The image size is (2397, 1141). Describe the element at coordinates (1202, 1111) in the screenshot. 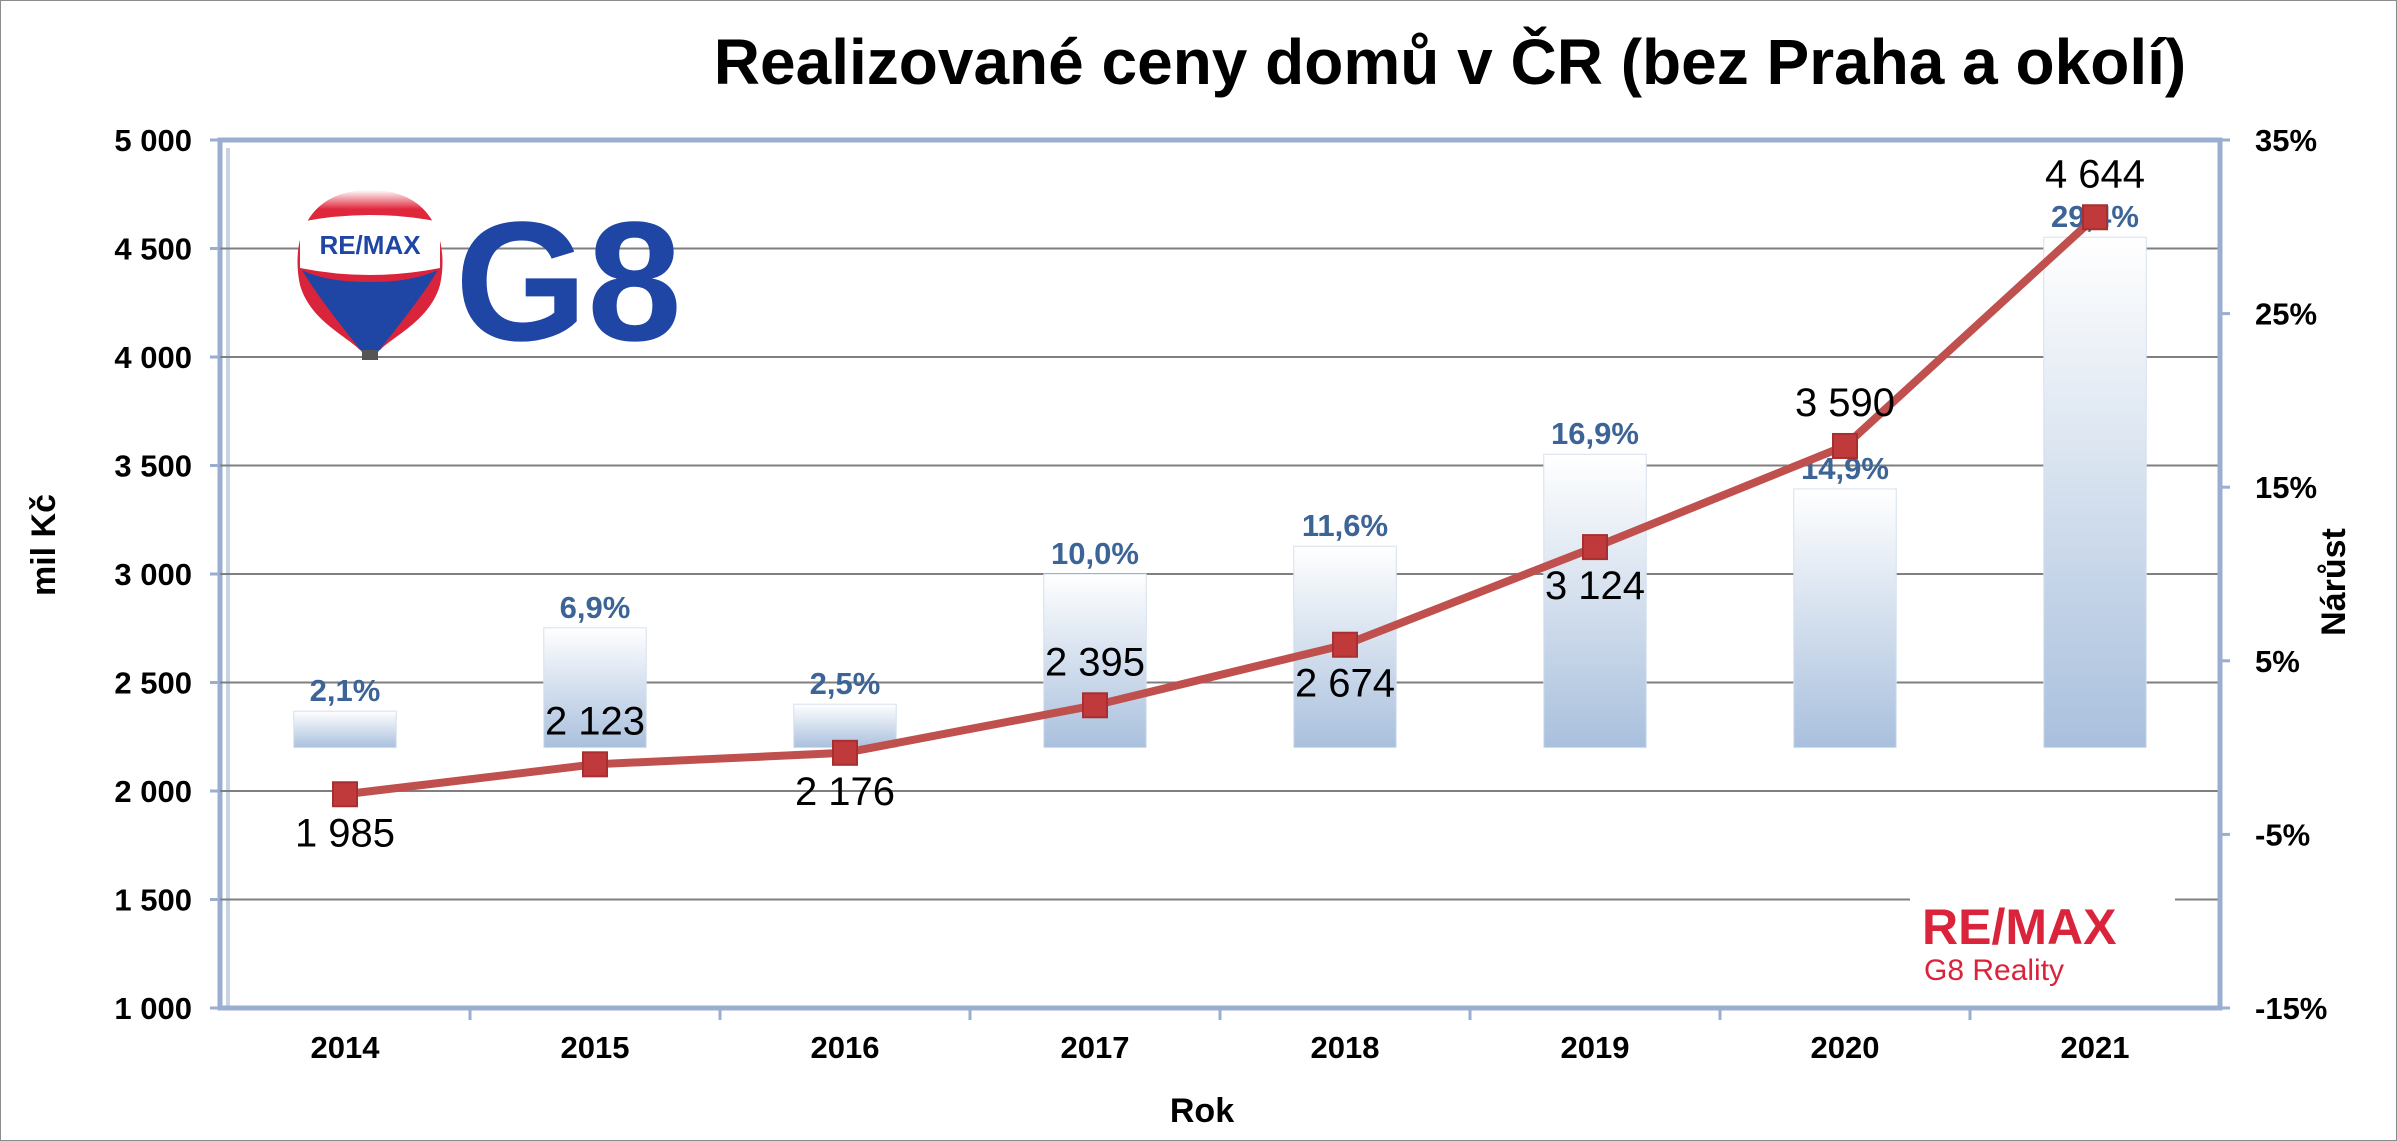

I see `x-axis-title: Rok` at that location.